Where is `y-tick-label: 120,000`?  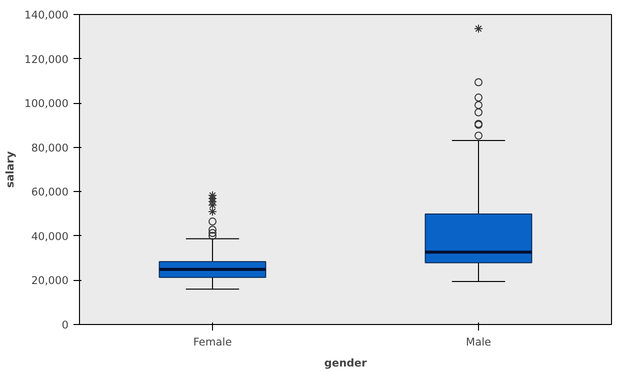
y-tick-label: 120,000 is located at coordinates (46, 59).